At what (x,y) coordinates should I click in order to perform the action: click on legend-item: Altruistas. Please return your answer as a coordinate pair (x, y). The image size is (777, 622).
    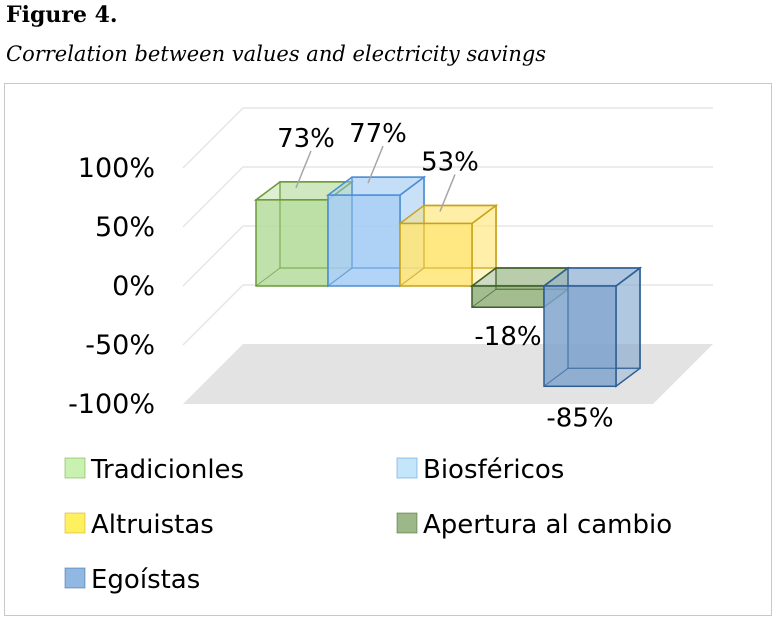
    Looking at the image, I should click on (139, 525).